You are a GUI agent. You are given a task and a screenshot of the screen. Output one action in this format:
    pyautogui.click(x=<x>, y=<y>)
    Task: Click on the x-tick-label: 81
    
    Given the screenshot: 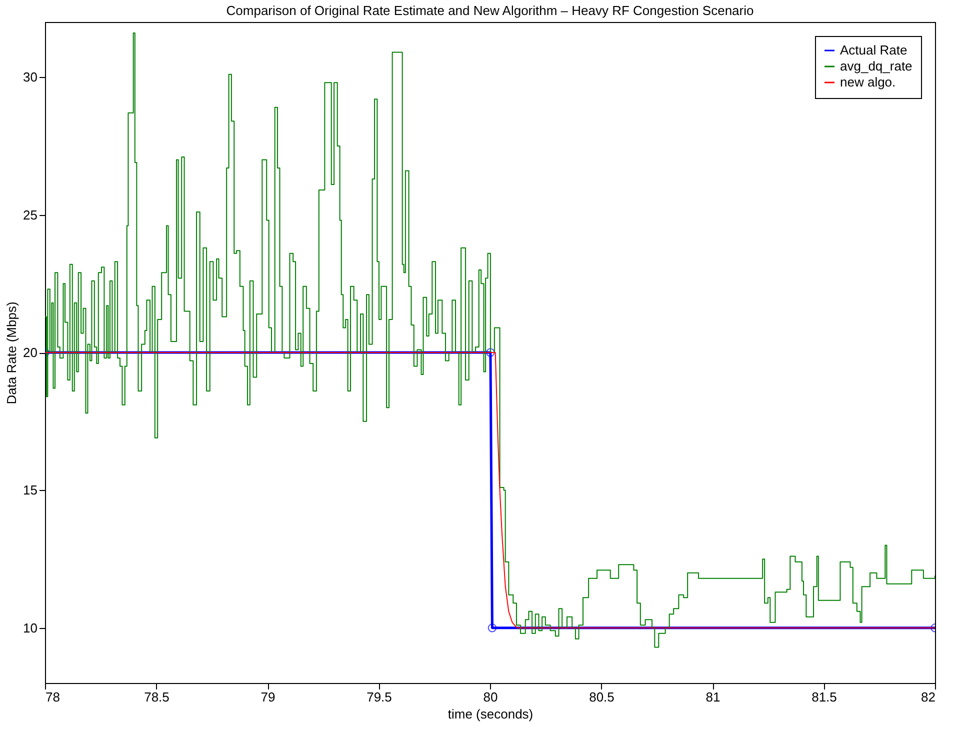 What is the action you would take?
    pyautogui.click(x=713, y=697)
    